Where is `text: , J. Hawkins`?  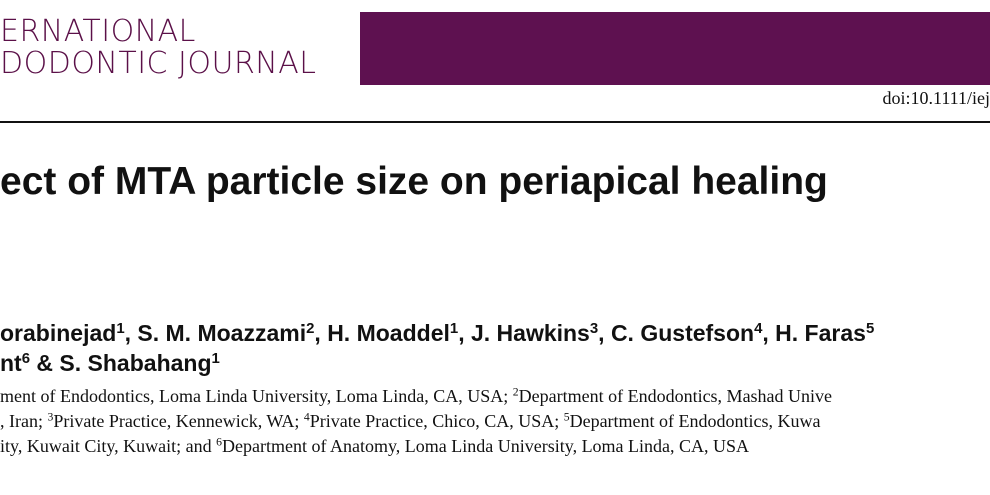 text: , J. Hawkins is located at coordinates (524, 333).